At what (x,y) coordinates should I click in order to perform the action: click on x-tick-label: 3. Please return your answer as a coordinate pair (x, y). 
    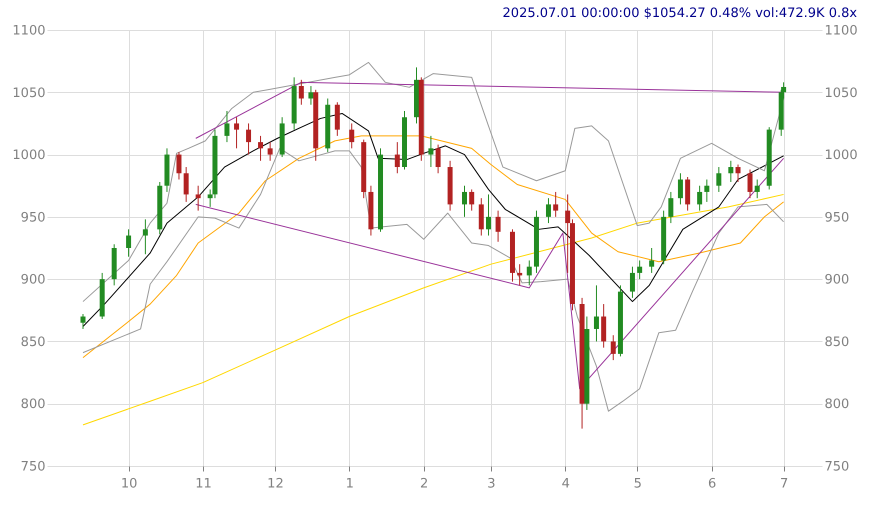
    Looking at the image, I should click on (491, 484).